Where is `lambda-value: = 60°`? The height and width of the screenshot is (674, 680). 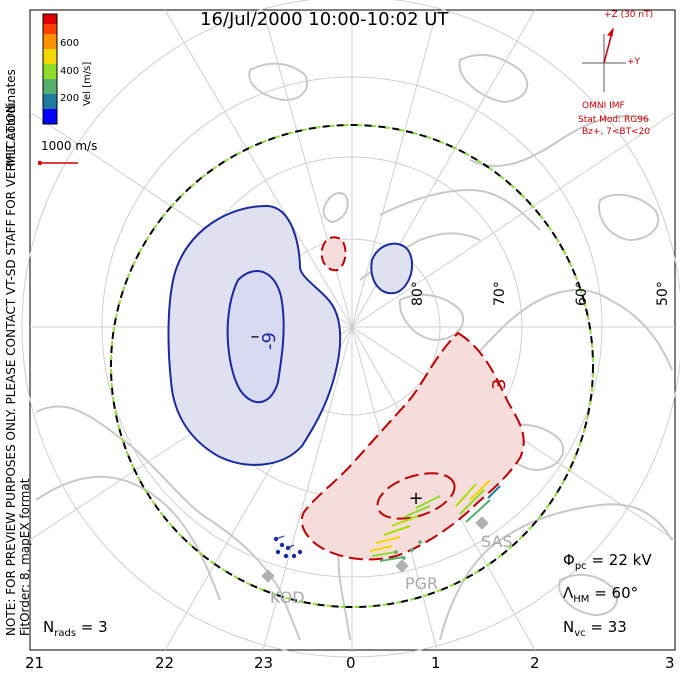 lambda-value: = 60° is located at coordinates (614, 593).